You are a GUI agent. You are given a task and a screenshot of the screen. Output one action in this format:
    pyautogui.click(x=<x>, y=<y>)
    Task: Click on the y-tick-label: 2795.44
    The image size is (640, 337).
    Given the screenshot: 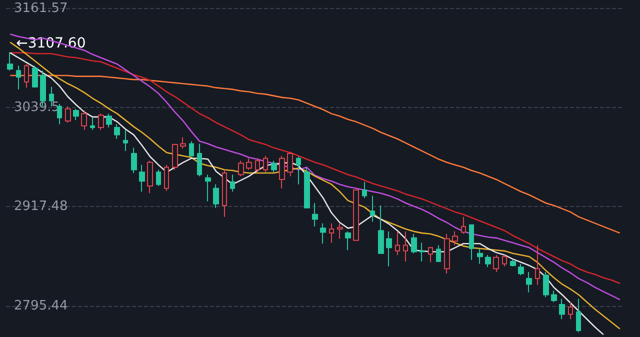 What is the action you would take?
    pyautogui.click(x=41, y=306)
    